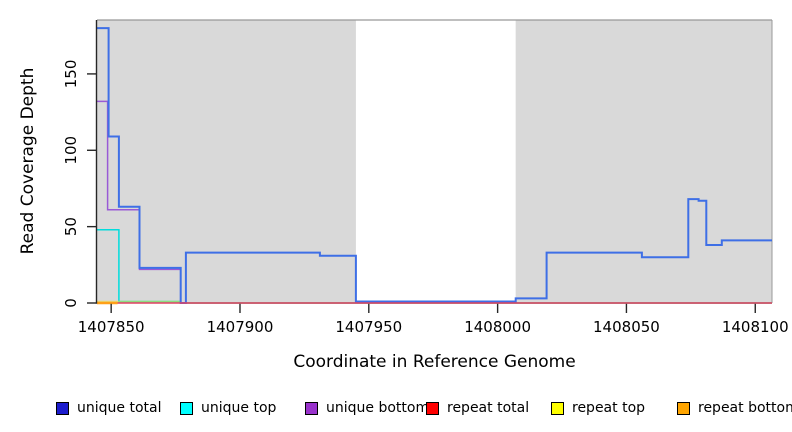  What do you see at coordinates (71, 150) in the screenshot?
I see `y-tick-label: 100` at bounding box center [71, 150].